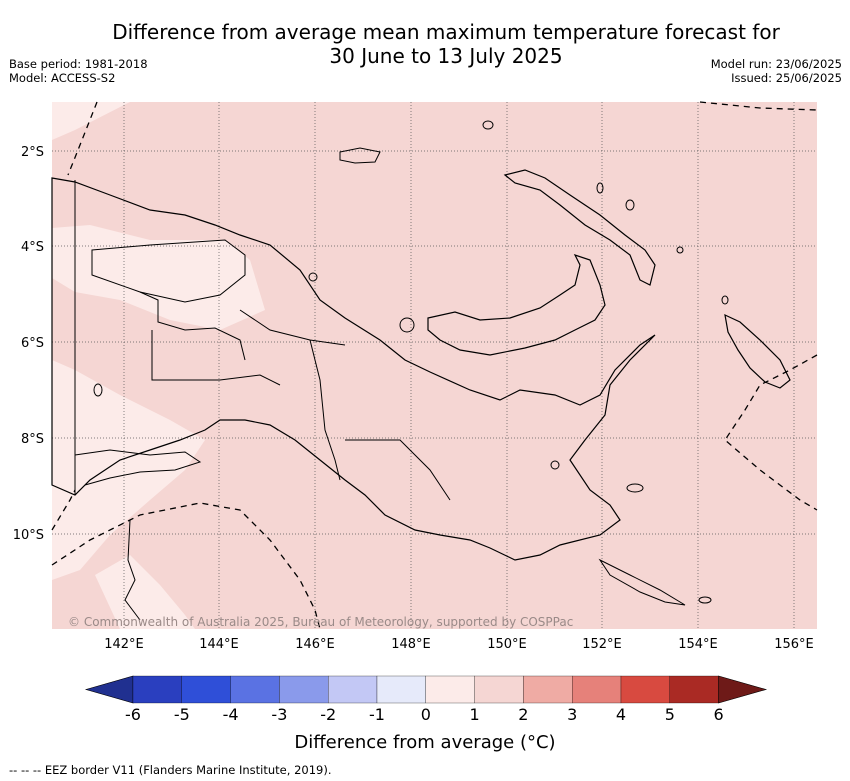 The width and height of the screenshot is (850, 781). Describe the element at coordinates (133, 714) in the screenshot. I see `colorbar-tick-label: -6` at that location.